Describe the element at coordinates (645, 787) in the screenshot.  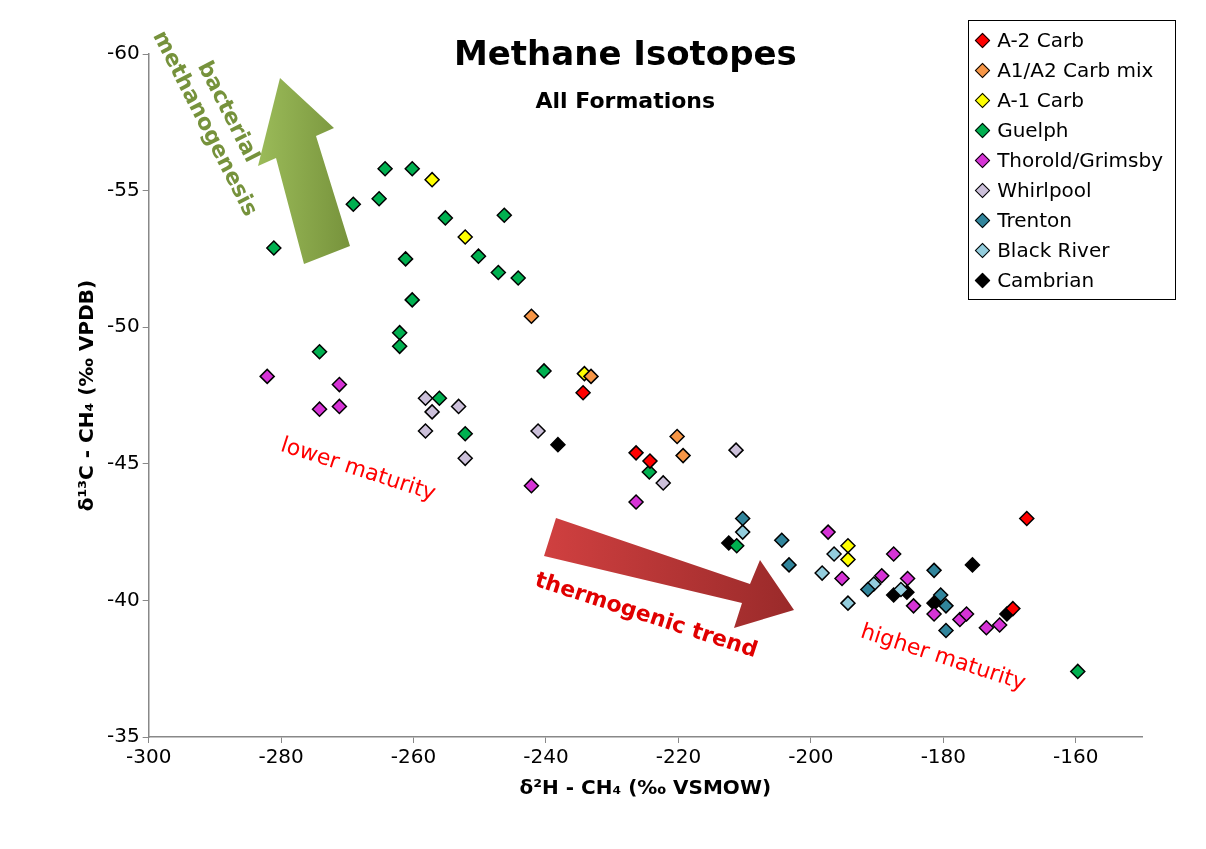
I see `x-axis-title: δ²H - CH₄ (‰ VSMOW)` at that location.